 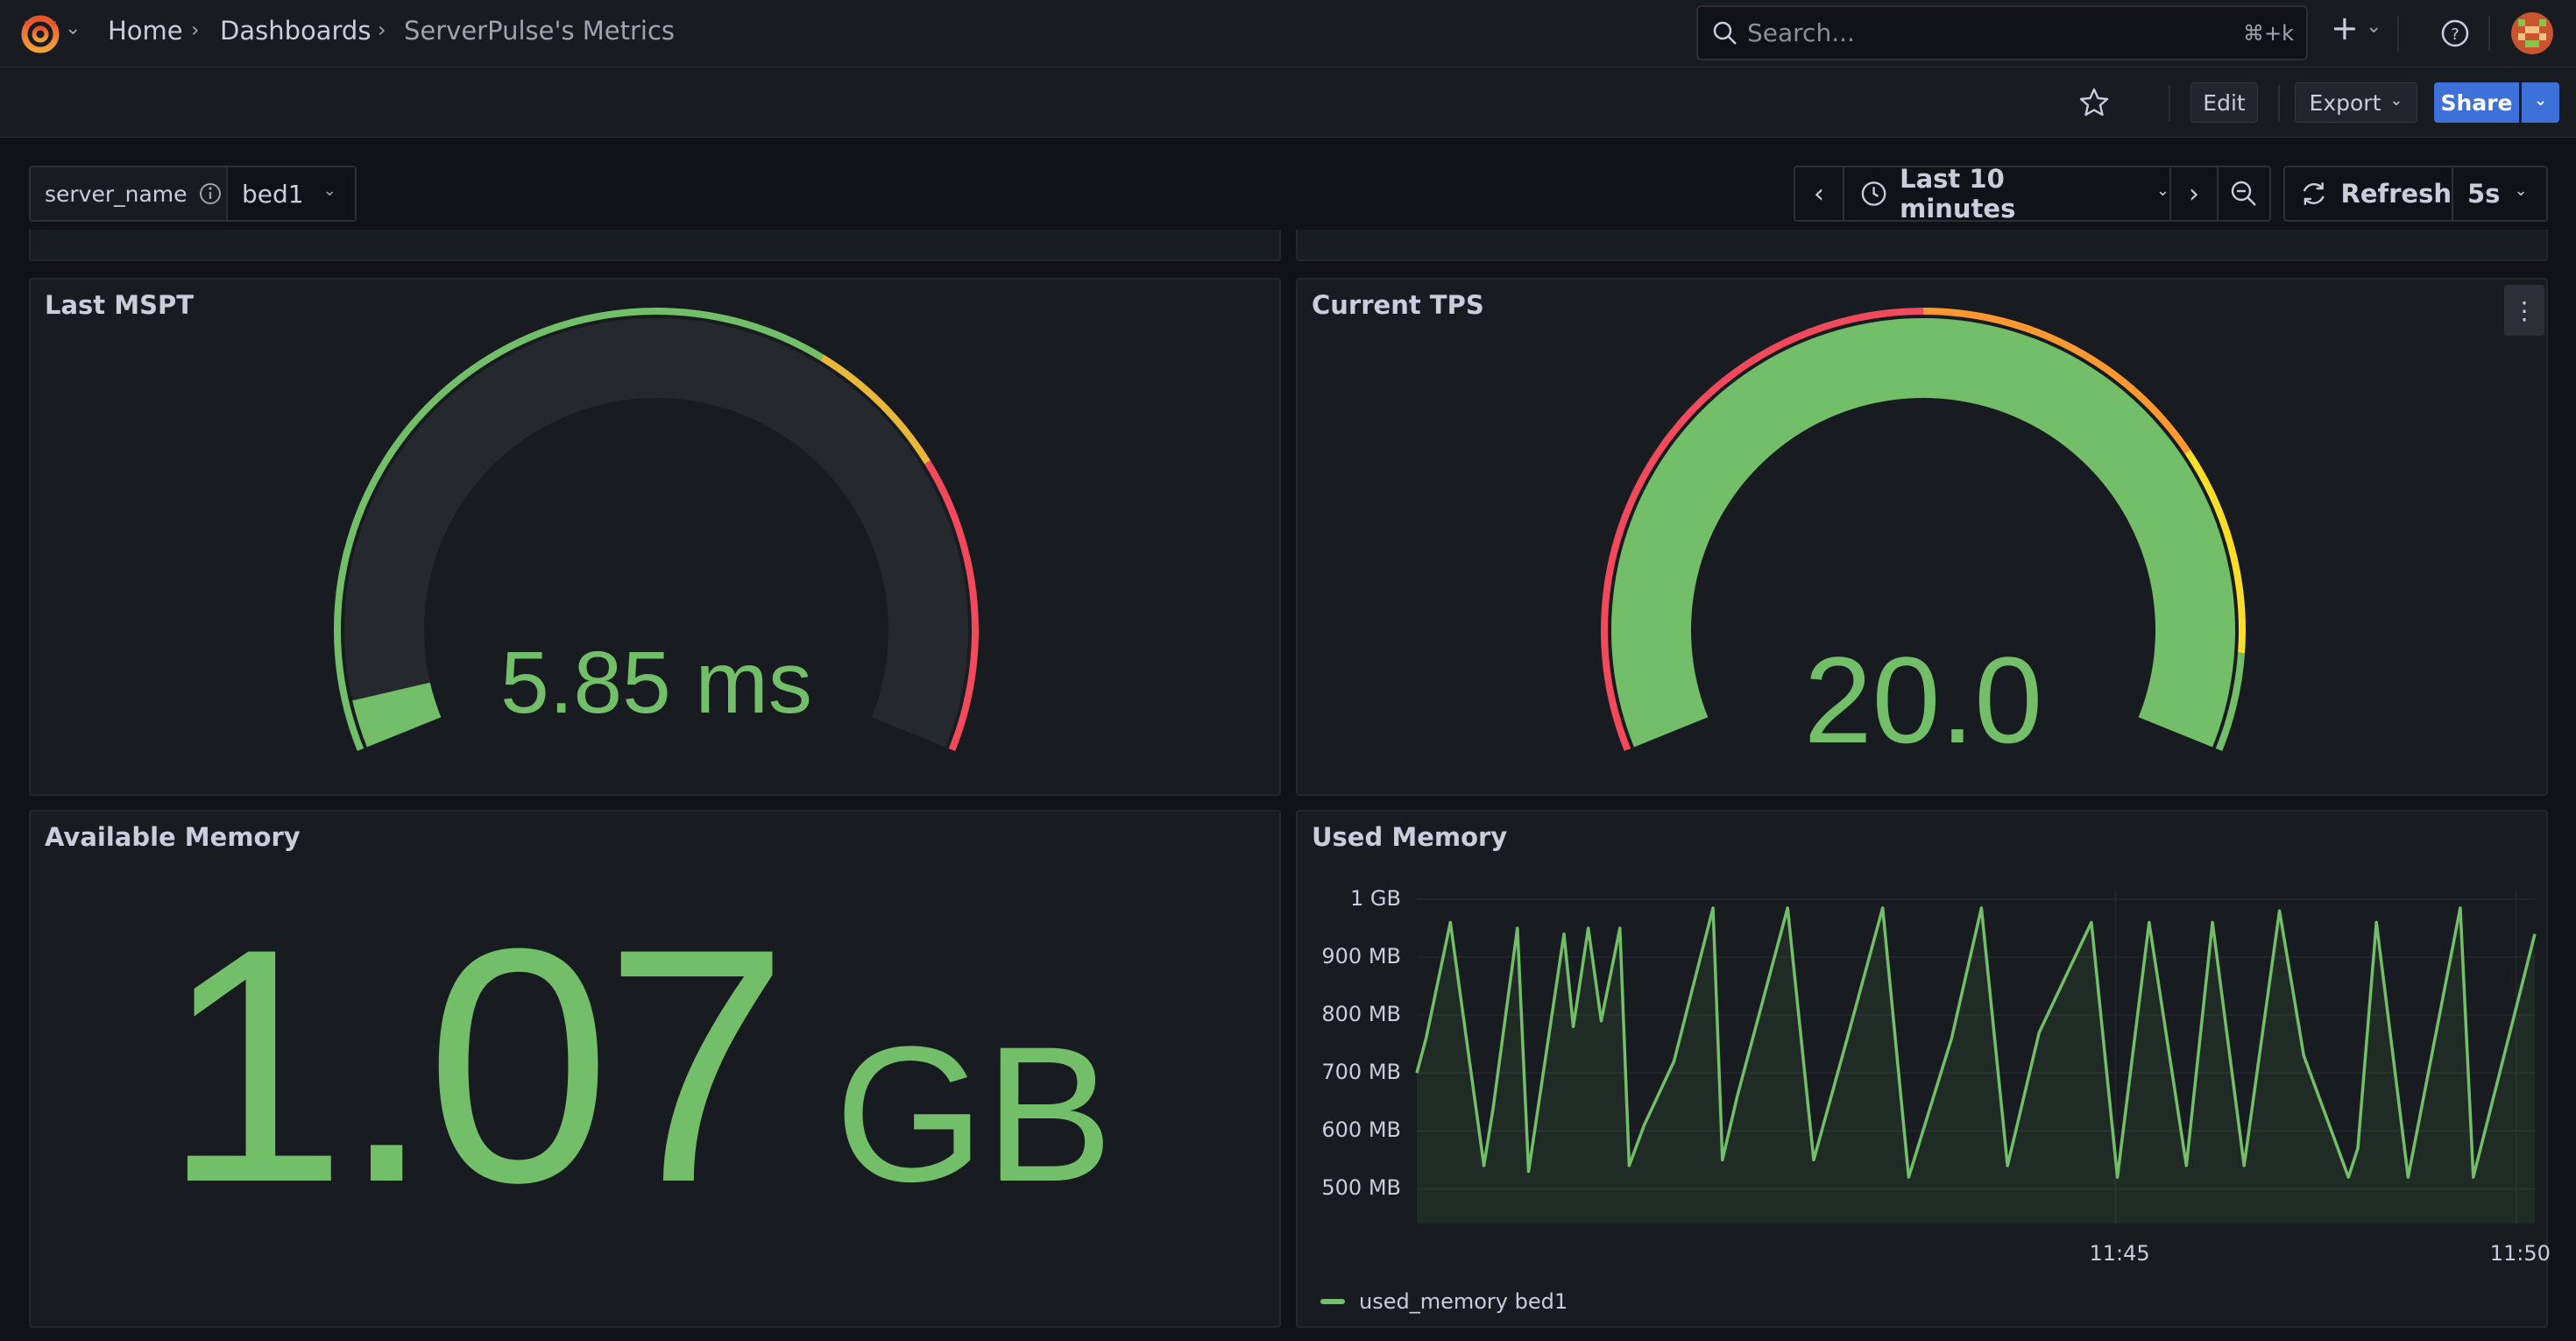 What do you see at coordinates (210, 193) in the screenshot?
I see `info-icon` at bounding box center [210, 193].